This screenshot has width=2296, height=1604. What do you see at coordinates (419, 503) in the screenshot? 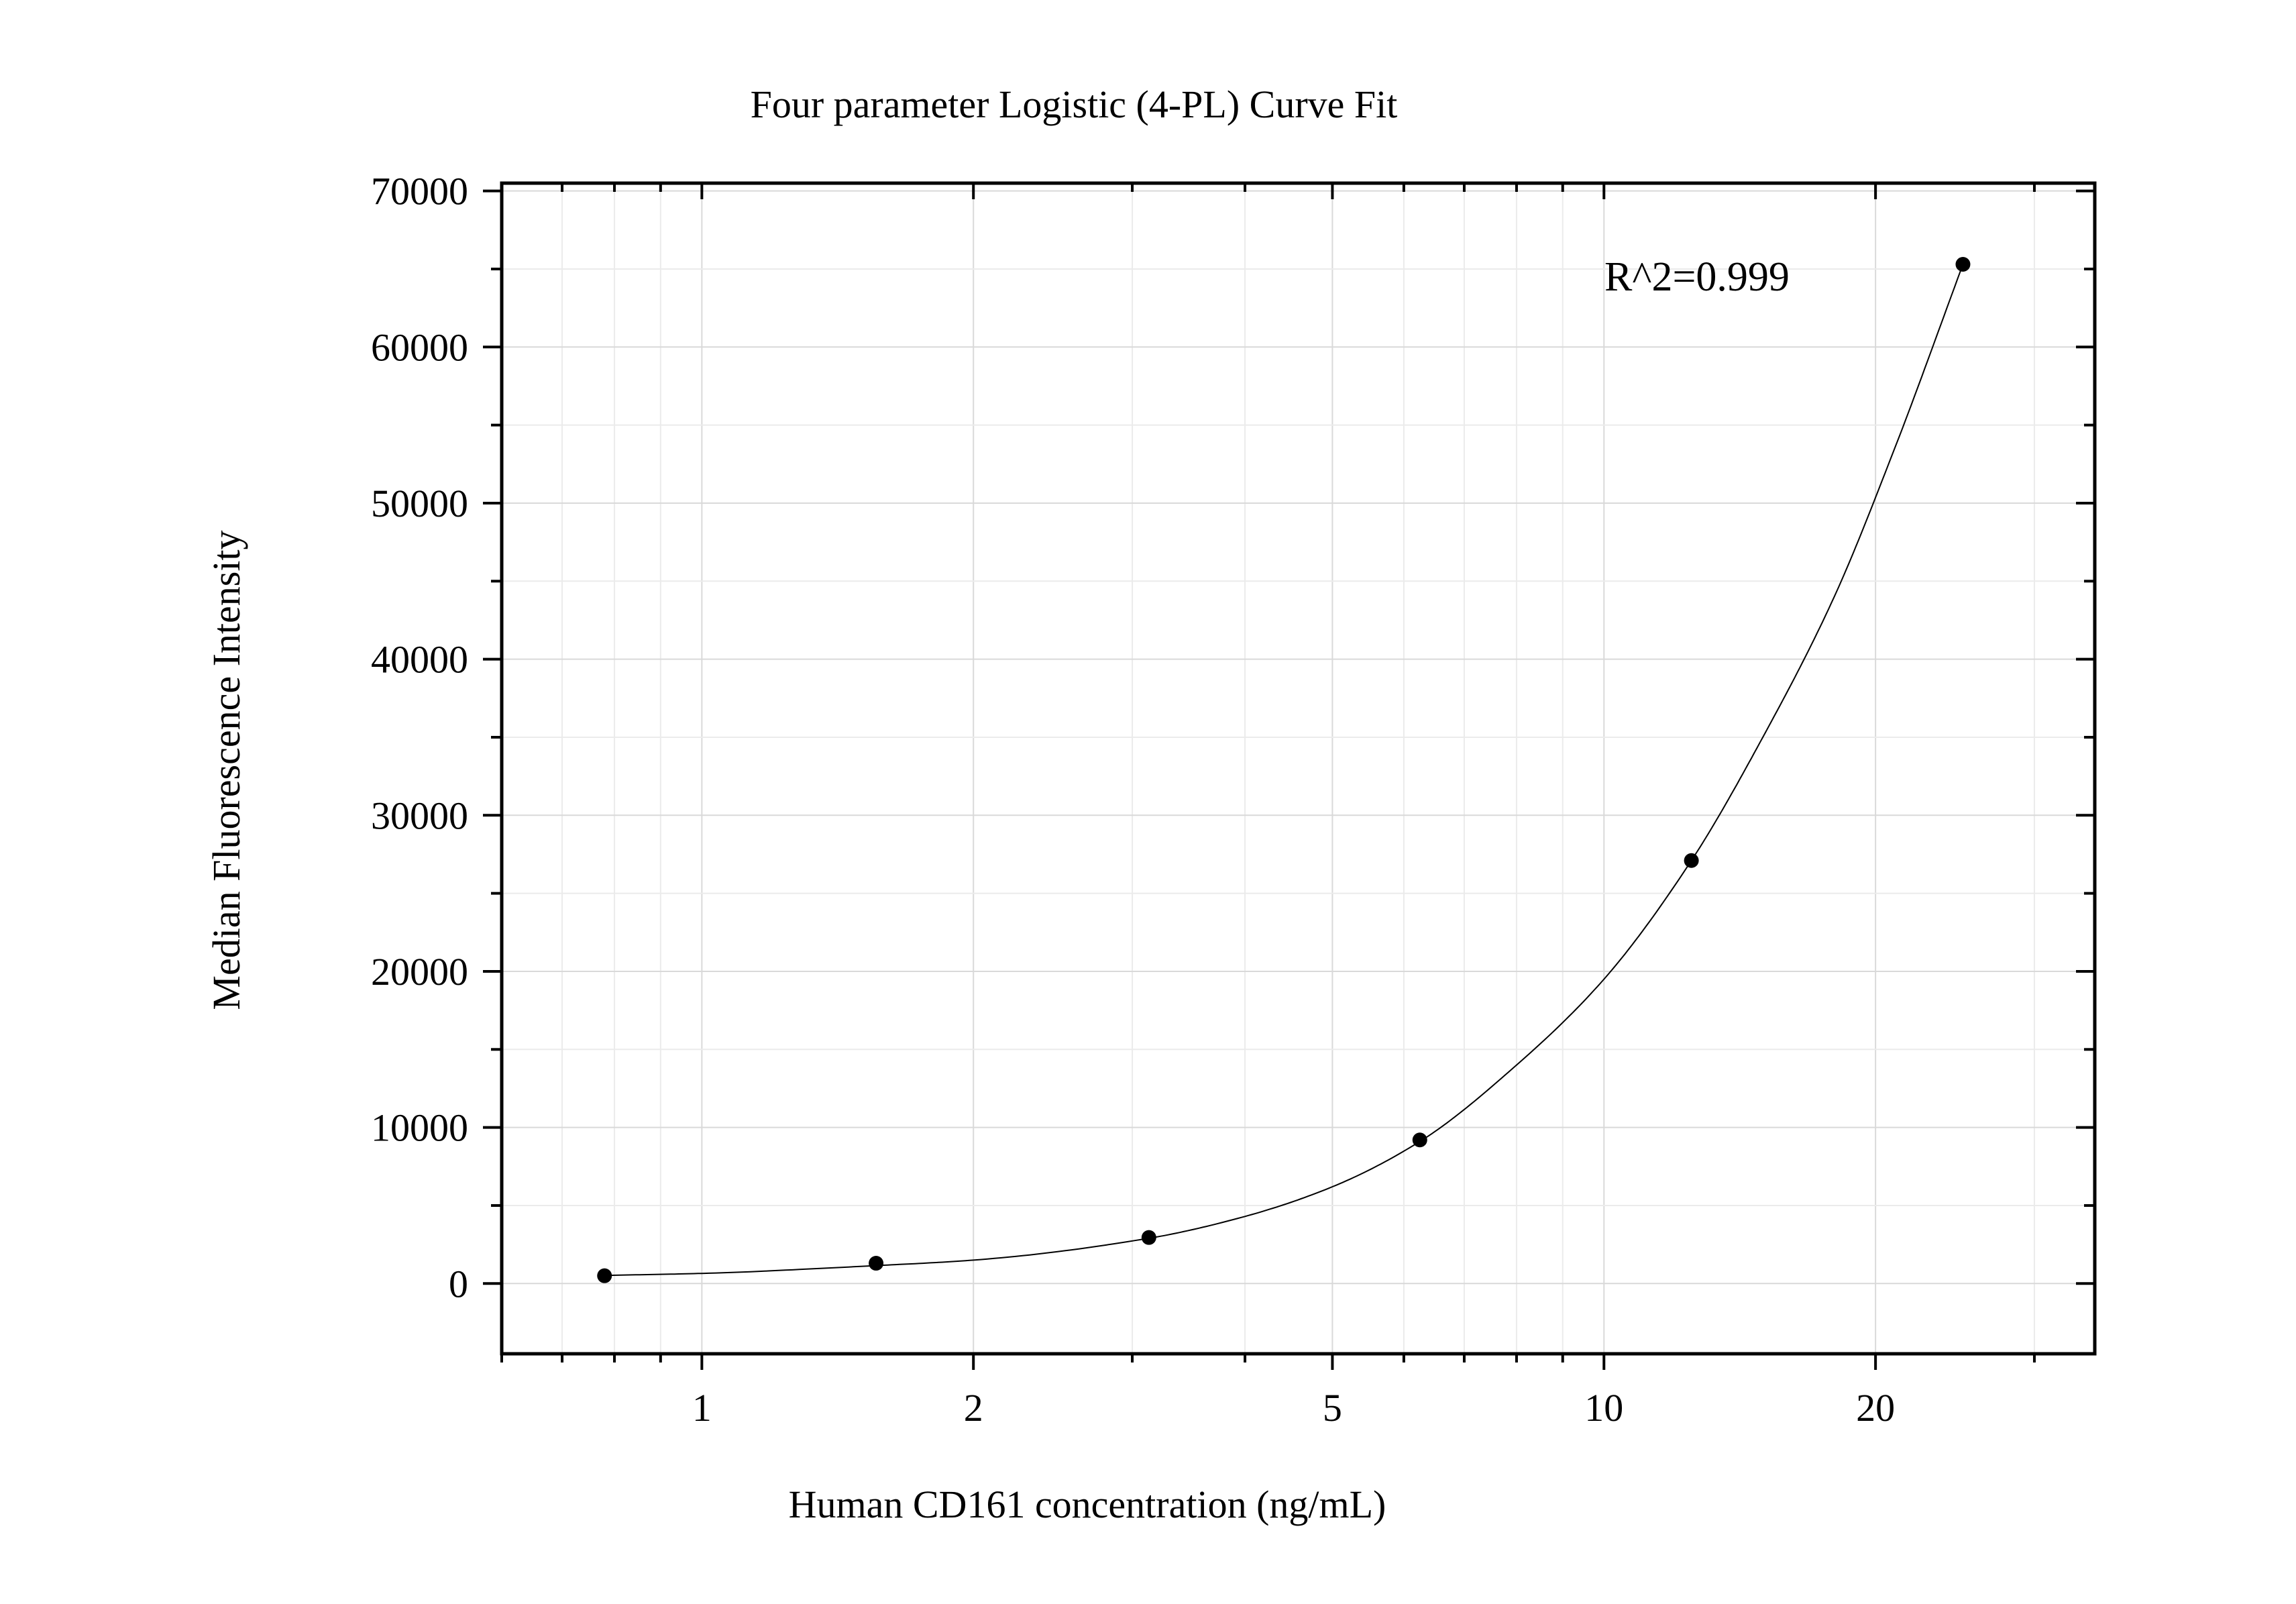
I see `y-tick-label: 50000` at bounding box center [419, 503].